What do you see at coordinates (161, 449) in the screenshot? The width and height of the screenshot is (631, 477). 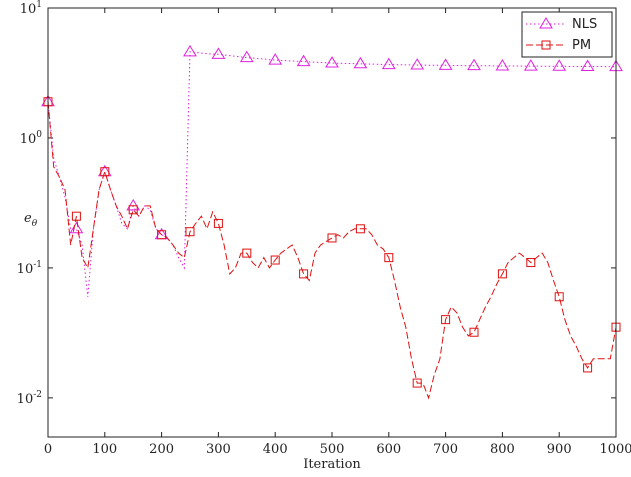 I see `x-tick-label: 200` at bounding box center [161, 449].